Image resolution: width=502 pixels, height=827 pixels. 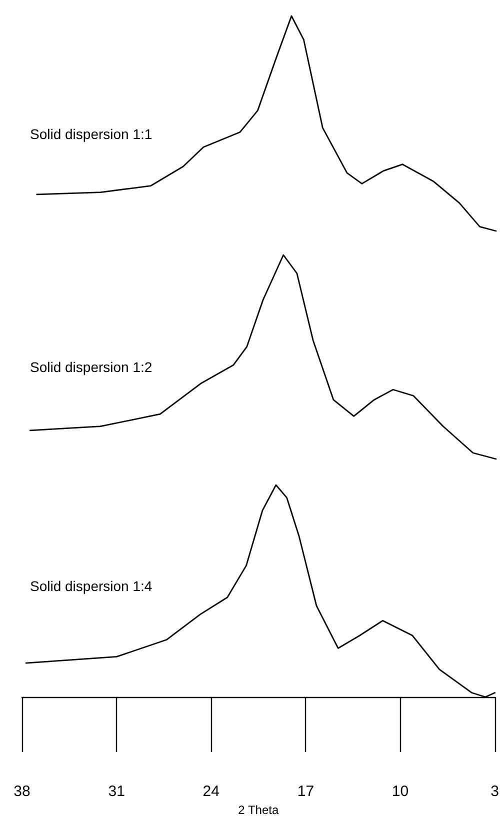 I want to click on x-tick-label: 24, so click(x=211, y=791).